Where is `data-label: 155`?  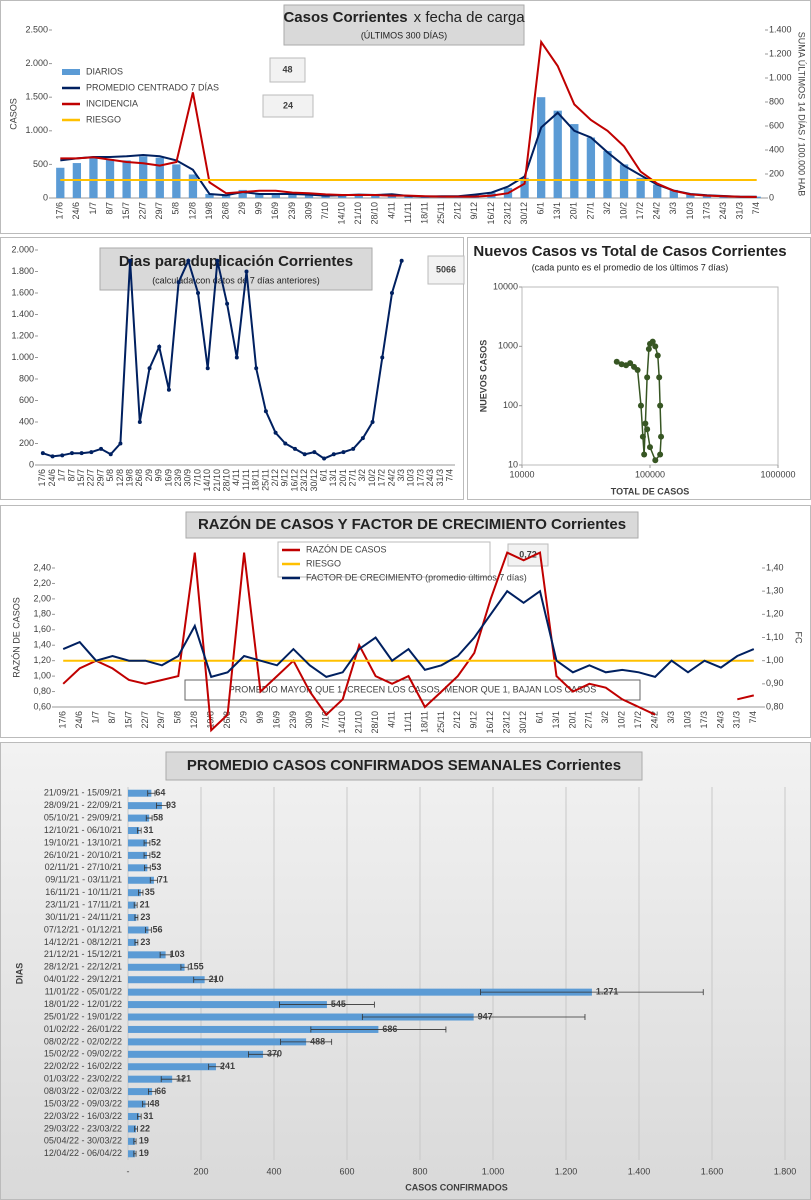
data-label: 155 is located at coordinates (196, 967).